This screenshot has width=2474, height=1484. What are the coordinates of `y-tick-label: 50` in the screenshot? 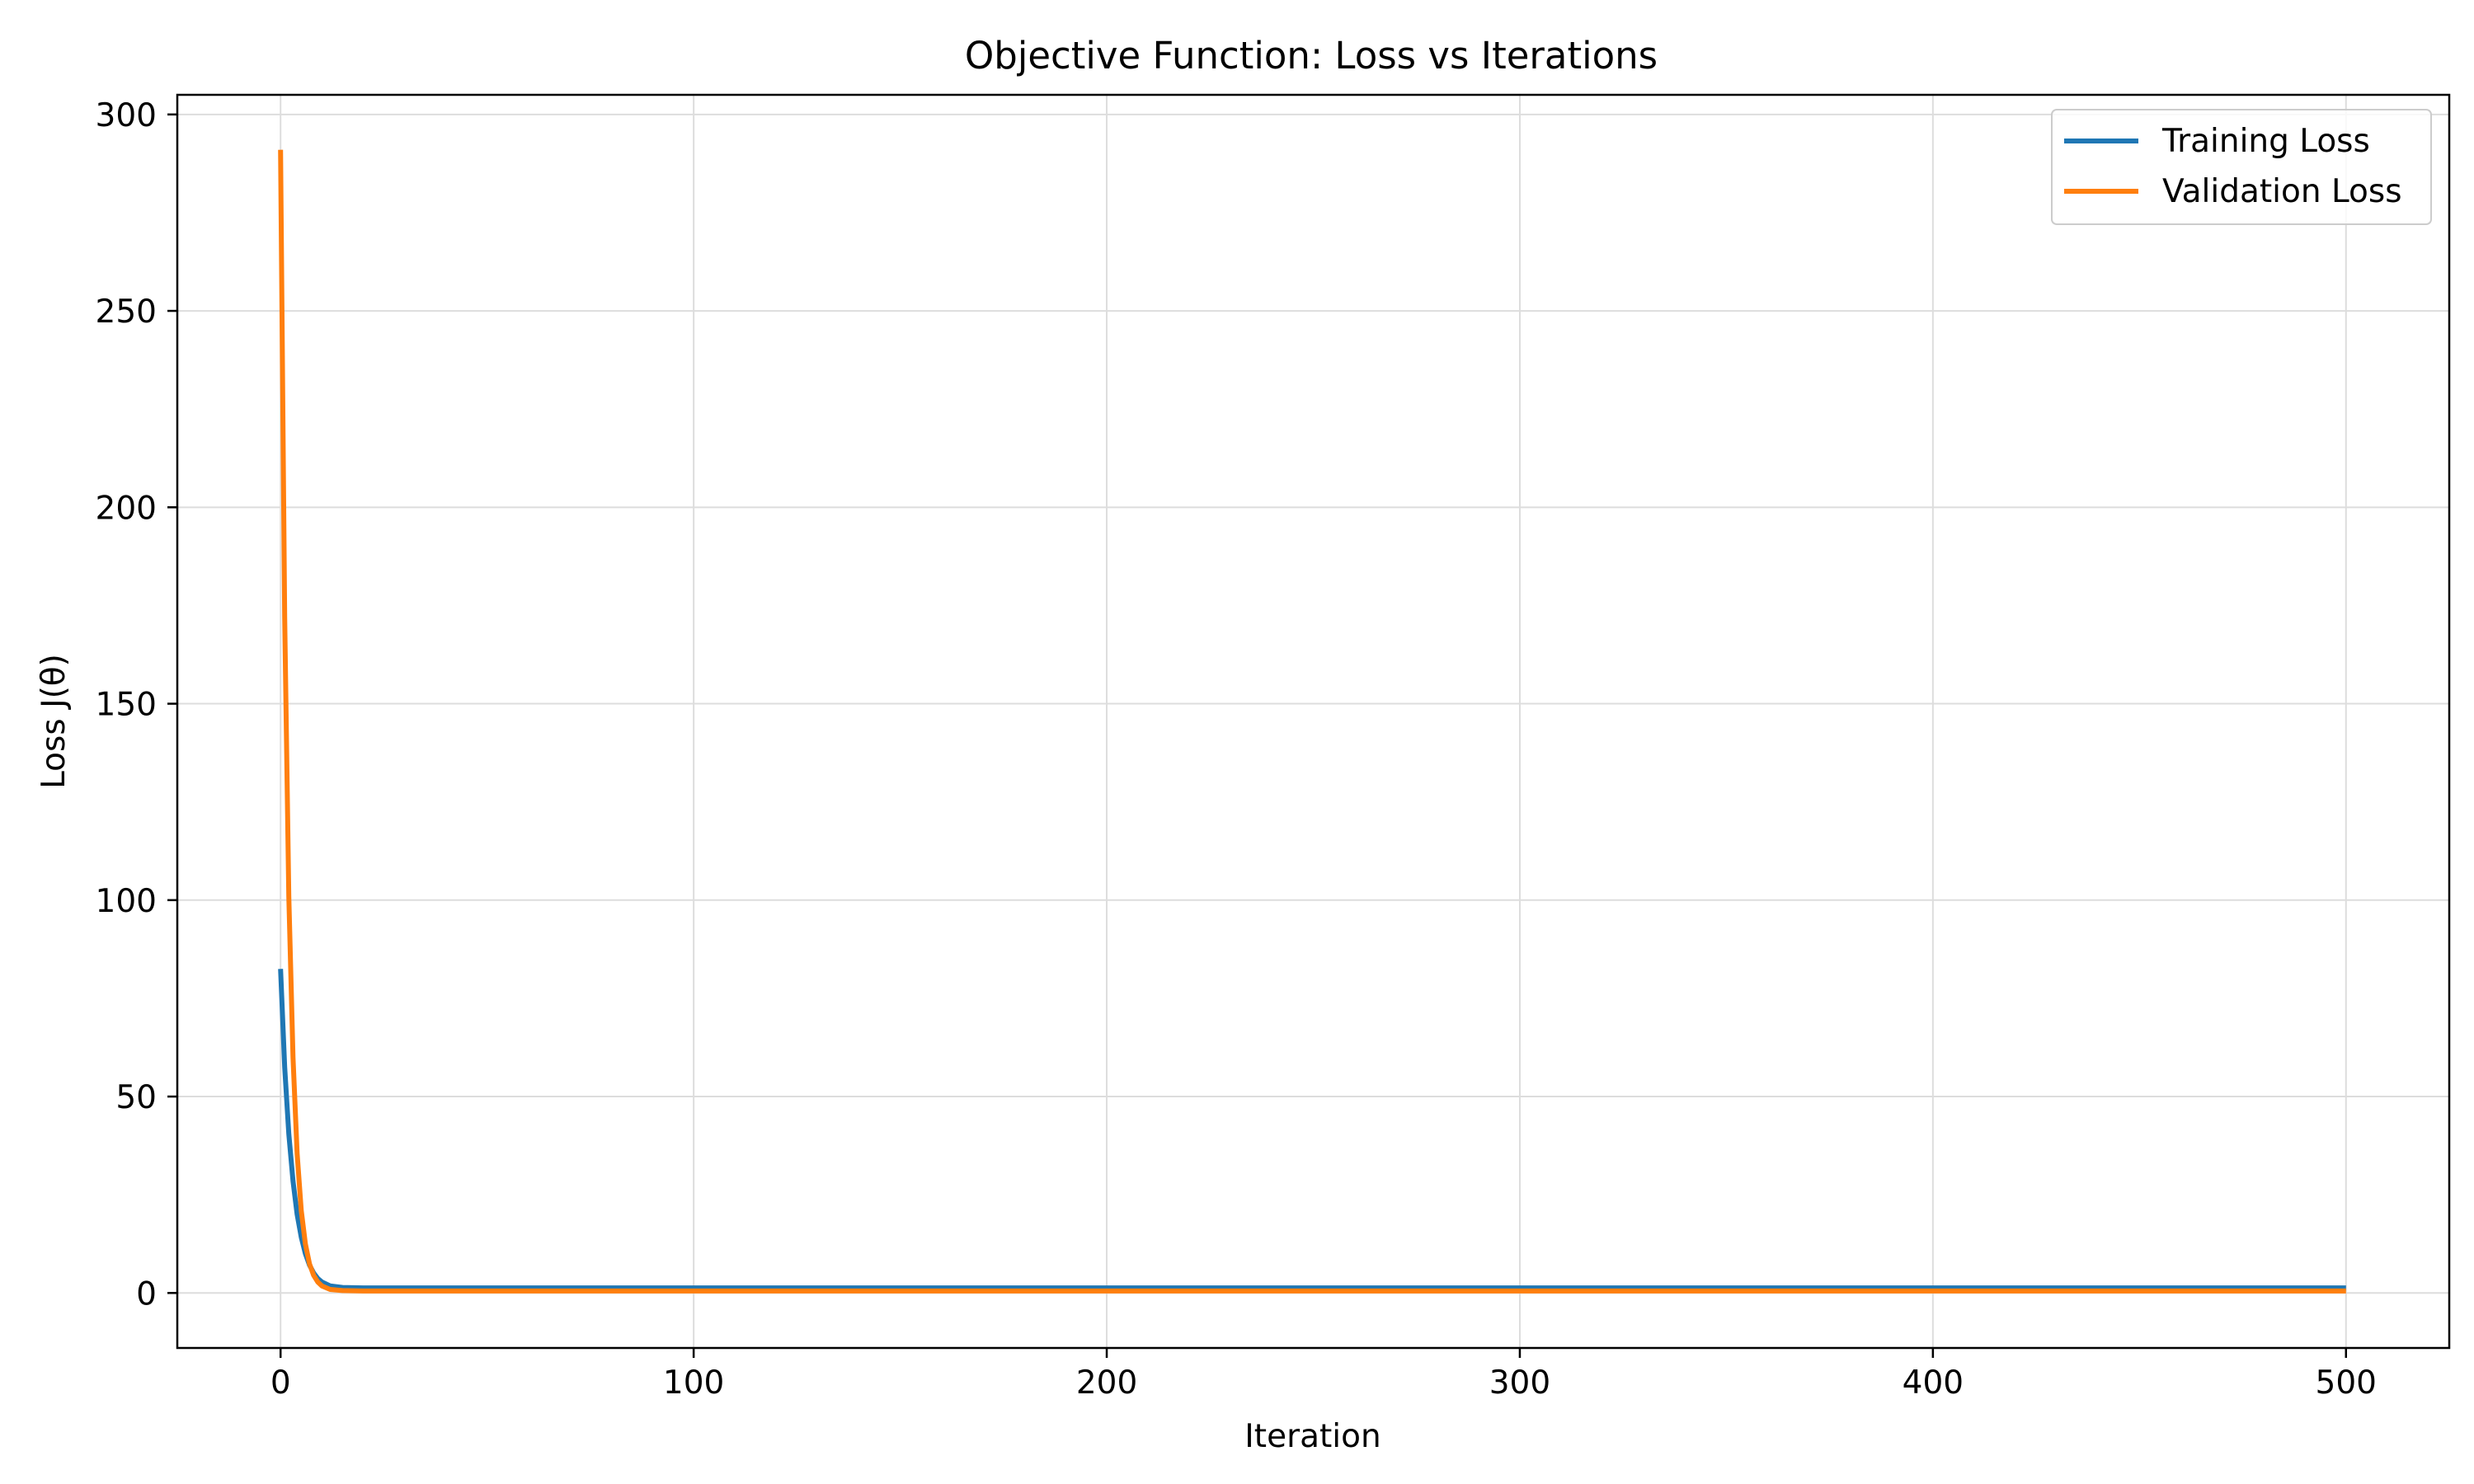 It's located at (136, 1097).